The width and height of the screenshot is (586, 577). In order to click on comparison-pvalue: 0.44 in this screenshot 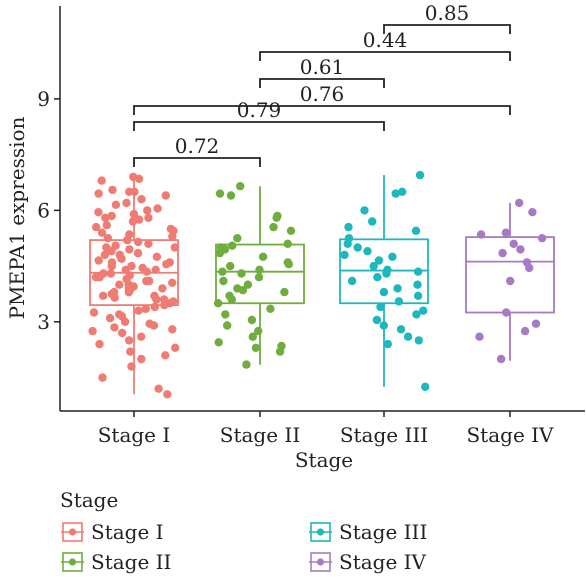, I will do `click(385, 40)`.